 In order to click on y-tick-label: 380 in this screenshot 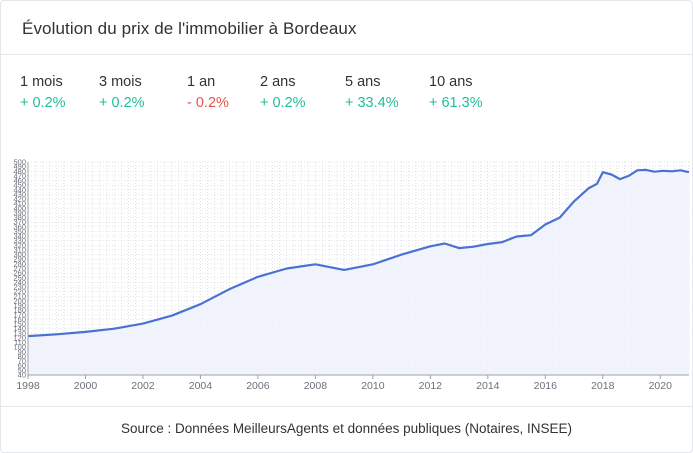, I will do `click(19, 217)`.